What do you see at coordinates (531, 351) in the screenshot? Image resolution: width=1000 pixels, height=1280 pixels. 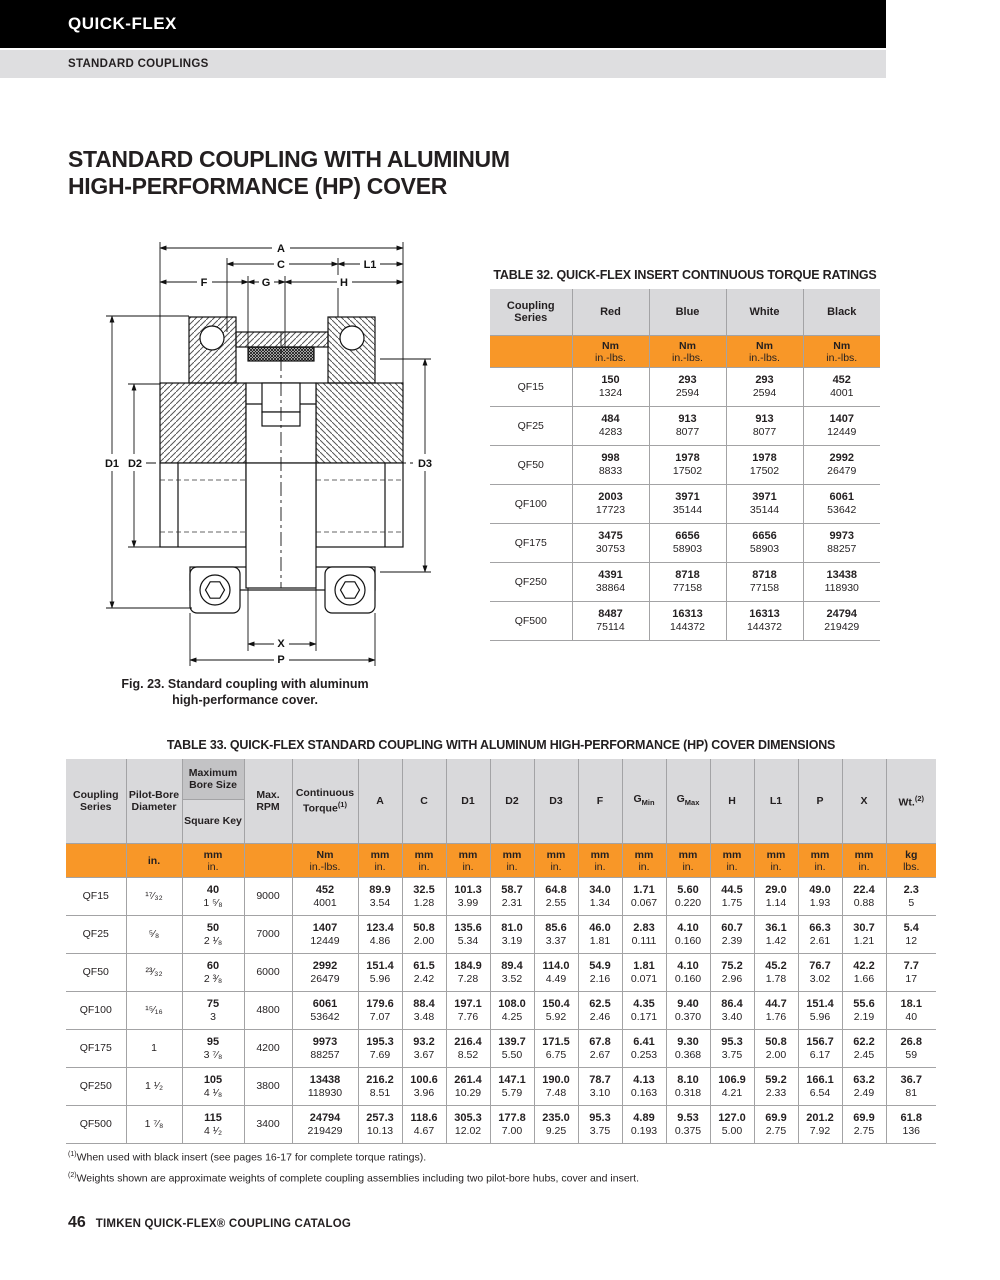 I see `table32-unit-cell` at bounding box center [531, 351].